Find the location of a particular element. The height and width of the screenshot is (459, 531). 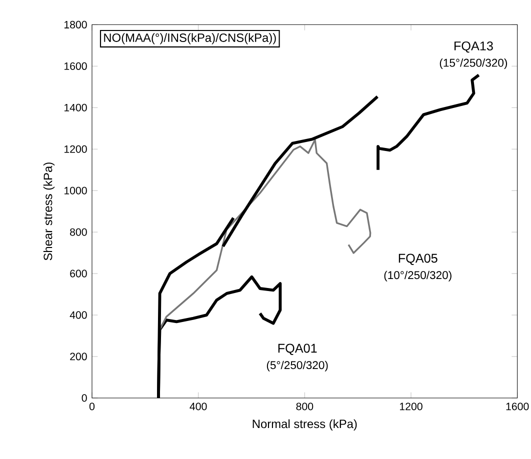

y-tick-label: 600 is located at coordinates (78, 274).